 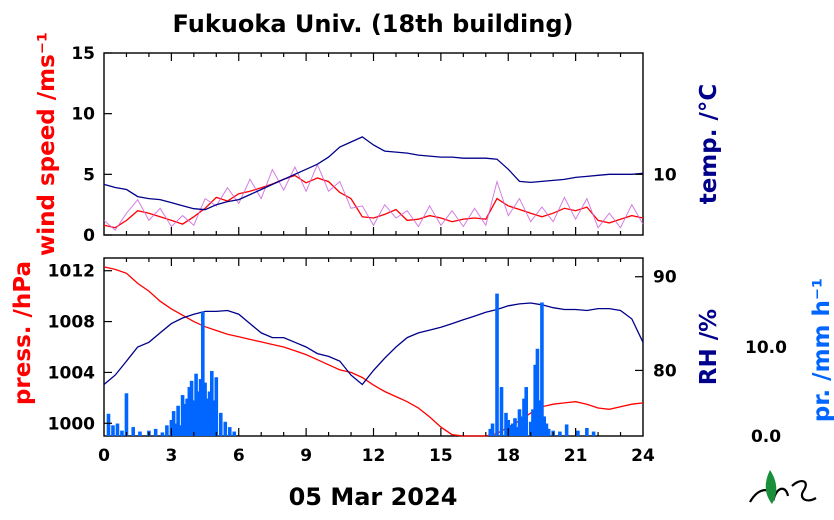 What do you see at coordinates (71, 373) in the screenshot?
I see `y-left-tick-label: 1004` at bounding box center [71, 373].